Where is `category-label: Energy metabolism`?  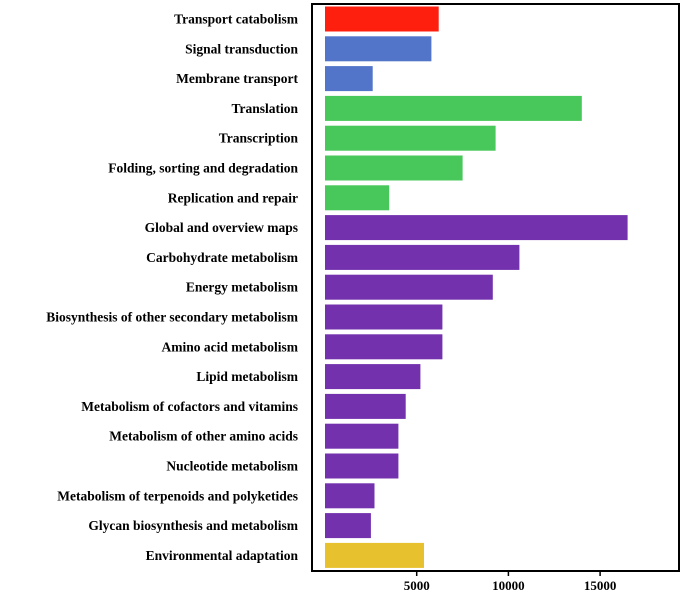 category-label: Energy metabolism is located at coordinates (242, 287).